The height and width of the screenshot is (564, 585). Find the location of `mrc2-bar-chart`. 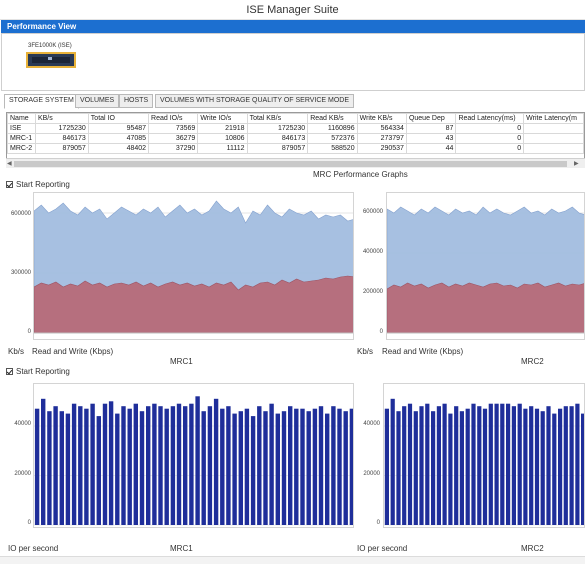

mrc2-bar-chart is located at coordinates (484, 455).